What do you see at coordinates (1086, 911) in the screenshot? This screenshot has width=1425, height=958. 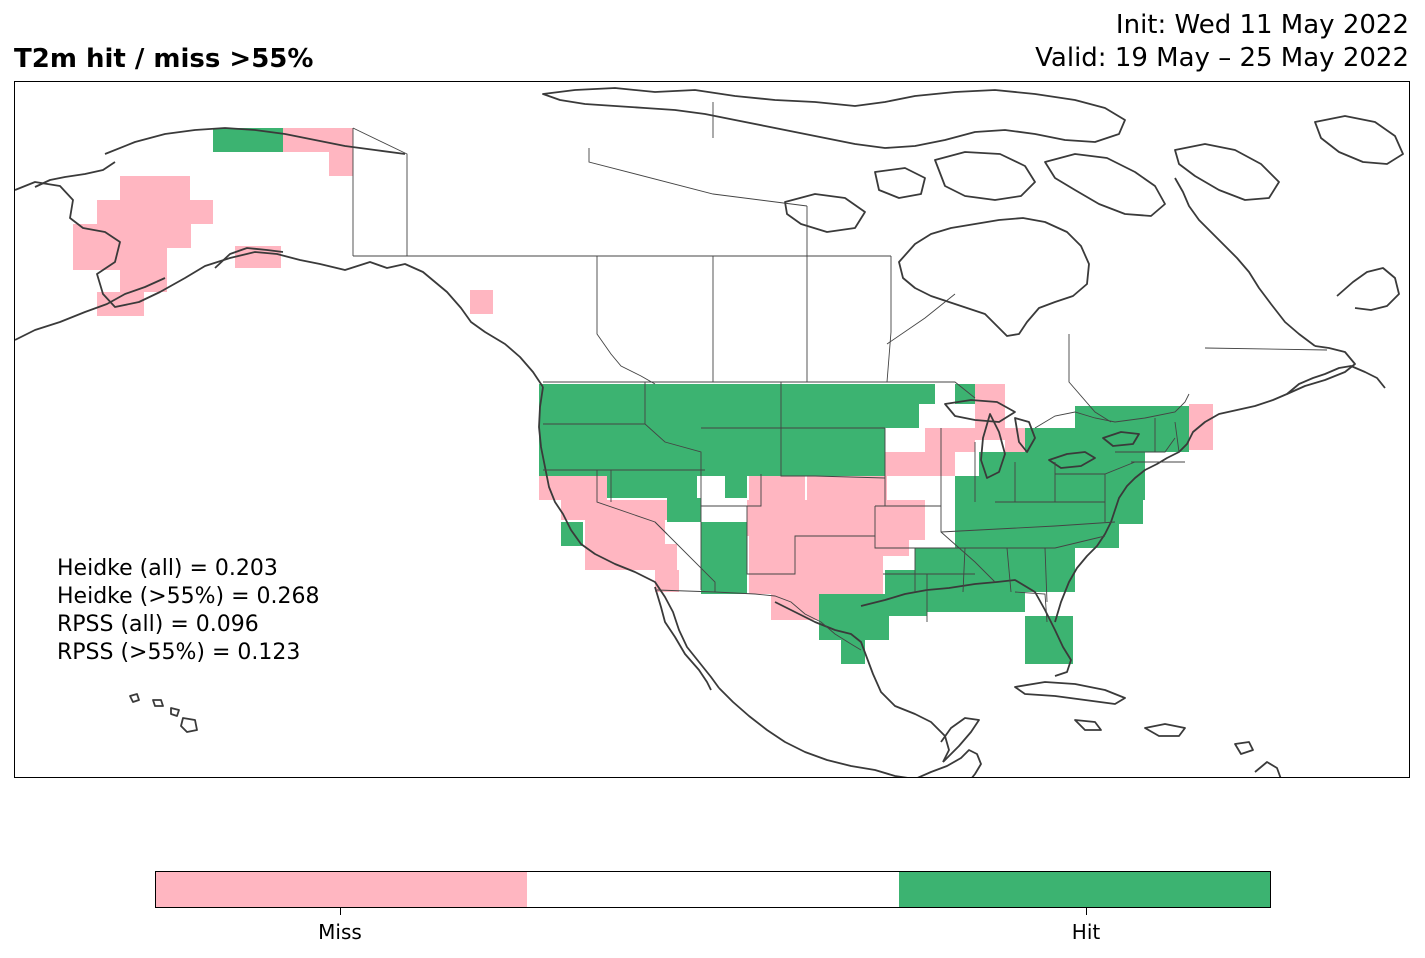 I see `colorbar-tick-hit` at bounding box center [1086, 911].